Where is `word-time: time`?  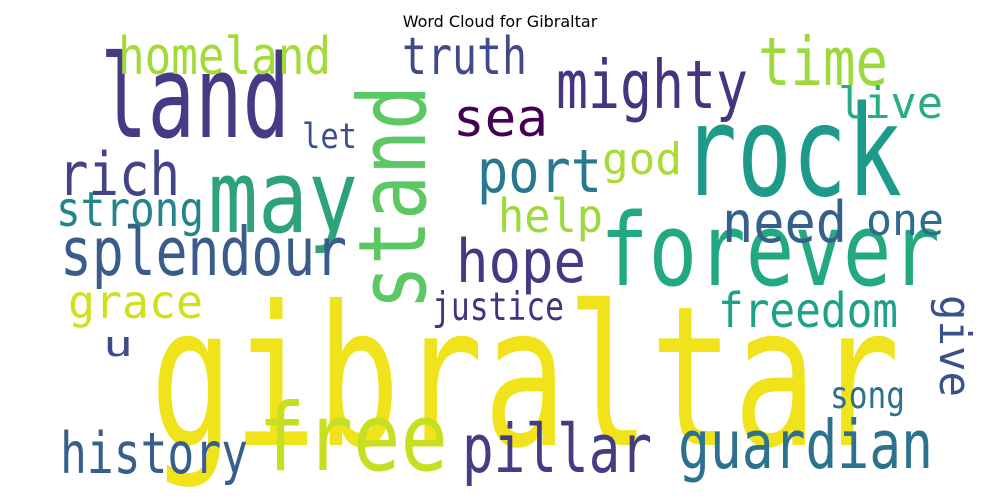 word-time: time is located at coordinates (823, 62).